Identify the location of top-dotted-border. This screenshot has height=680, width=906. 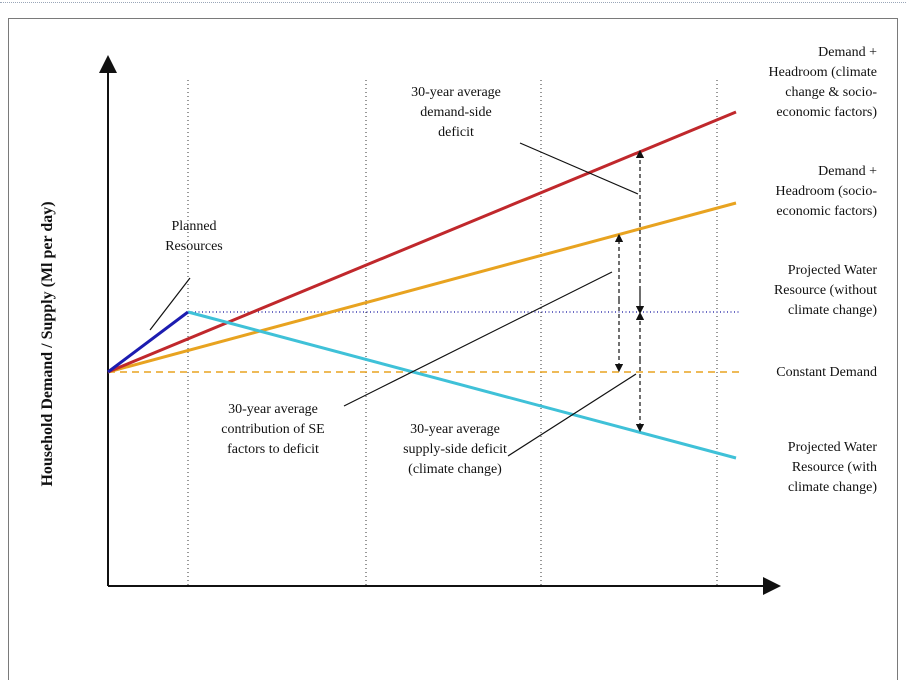
(453, 2).